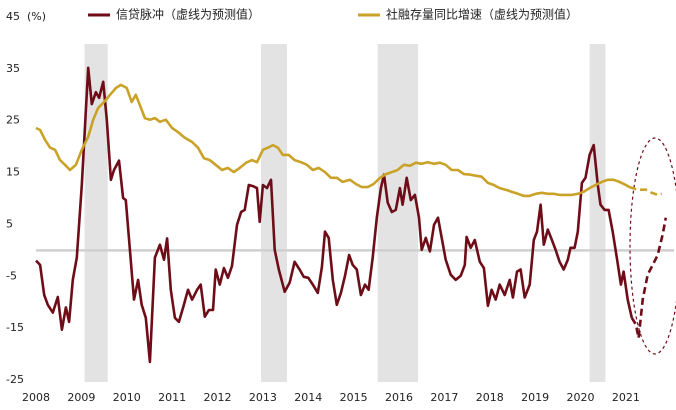 This screenshot has height=410, width=676. Describe the element at coordinates (399, 397) in the screenshot. I see `x-tick-label: 2016` at that location.